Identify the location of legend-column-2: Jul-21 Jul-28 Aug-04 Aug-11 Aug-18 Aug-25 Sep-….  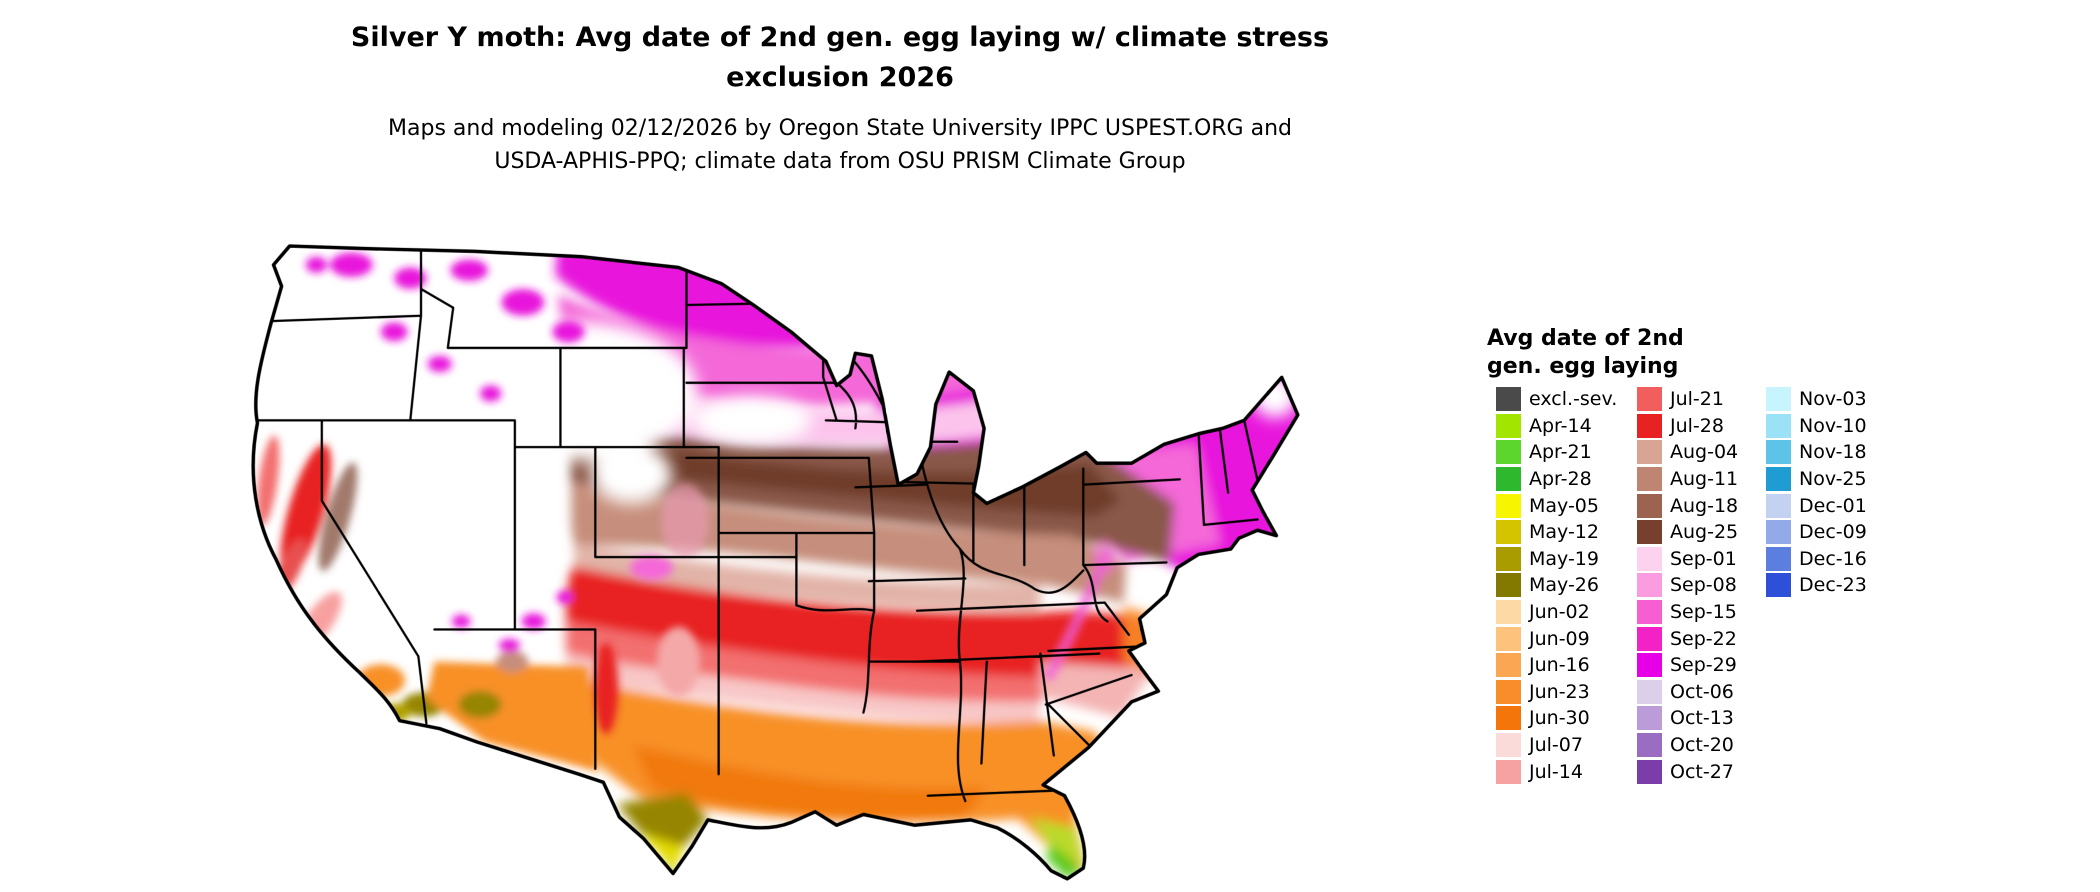
(1687, 585).